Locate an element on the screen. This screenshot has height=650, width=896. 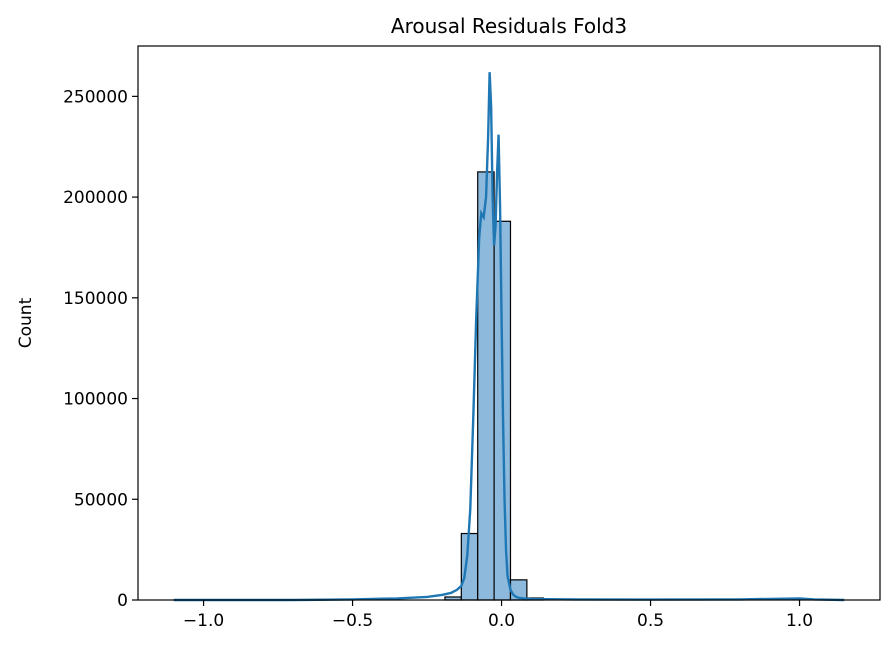
x-axis: −1.0 −0.5 0.0 0.5 1.0 is located at coordinates (498, 615).